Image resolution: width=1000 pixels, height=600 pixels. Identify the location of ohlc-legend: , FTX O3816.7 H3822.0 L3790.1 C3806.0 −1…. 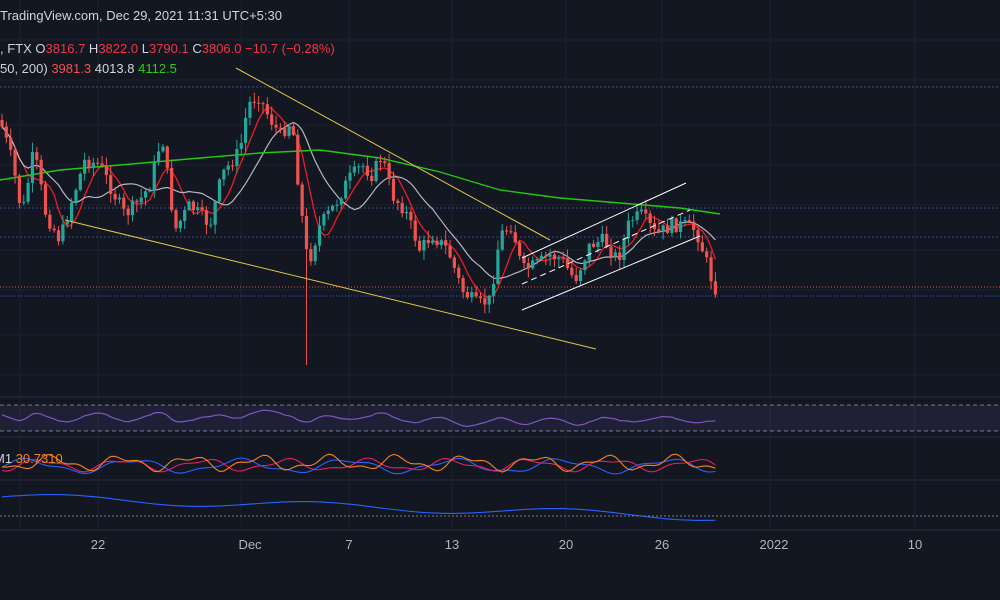
(167, 48).